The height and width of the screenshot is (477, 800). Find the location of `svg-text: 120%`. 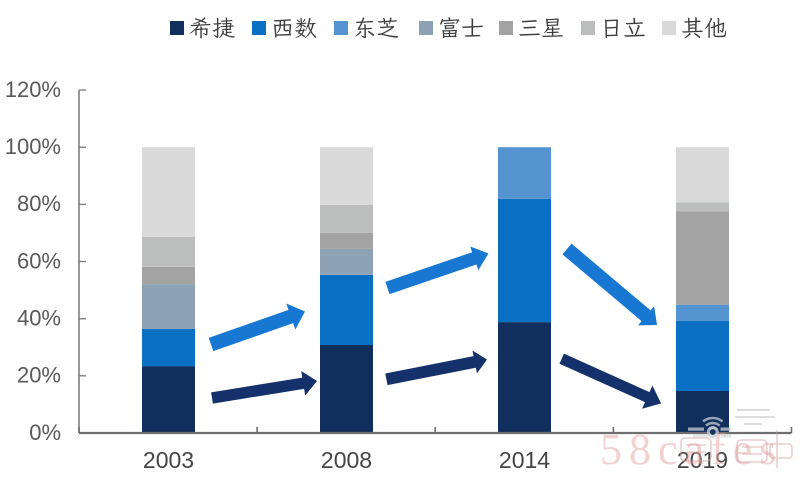

svg-text: 120% is located at coordinates (33, 89).